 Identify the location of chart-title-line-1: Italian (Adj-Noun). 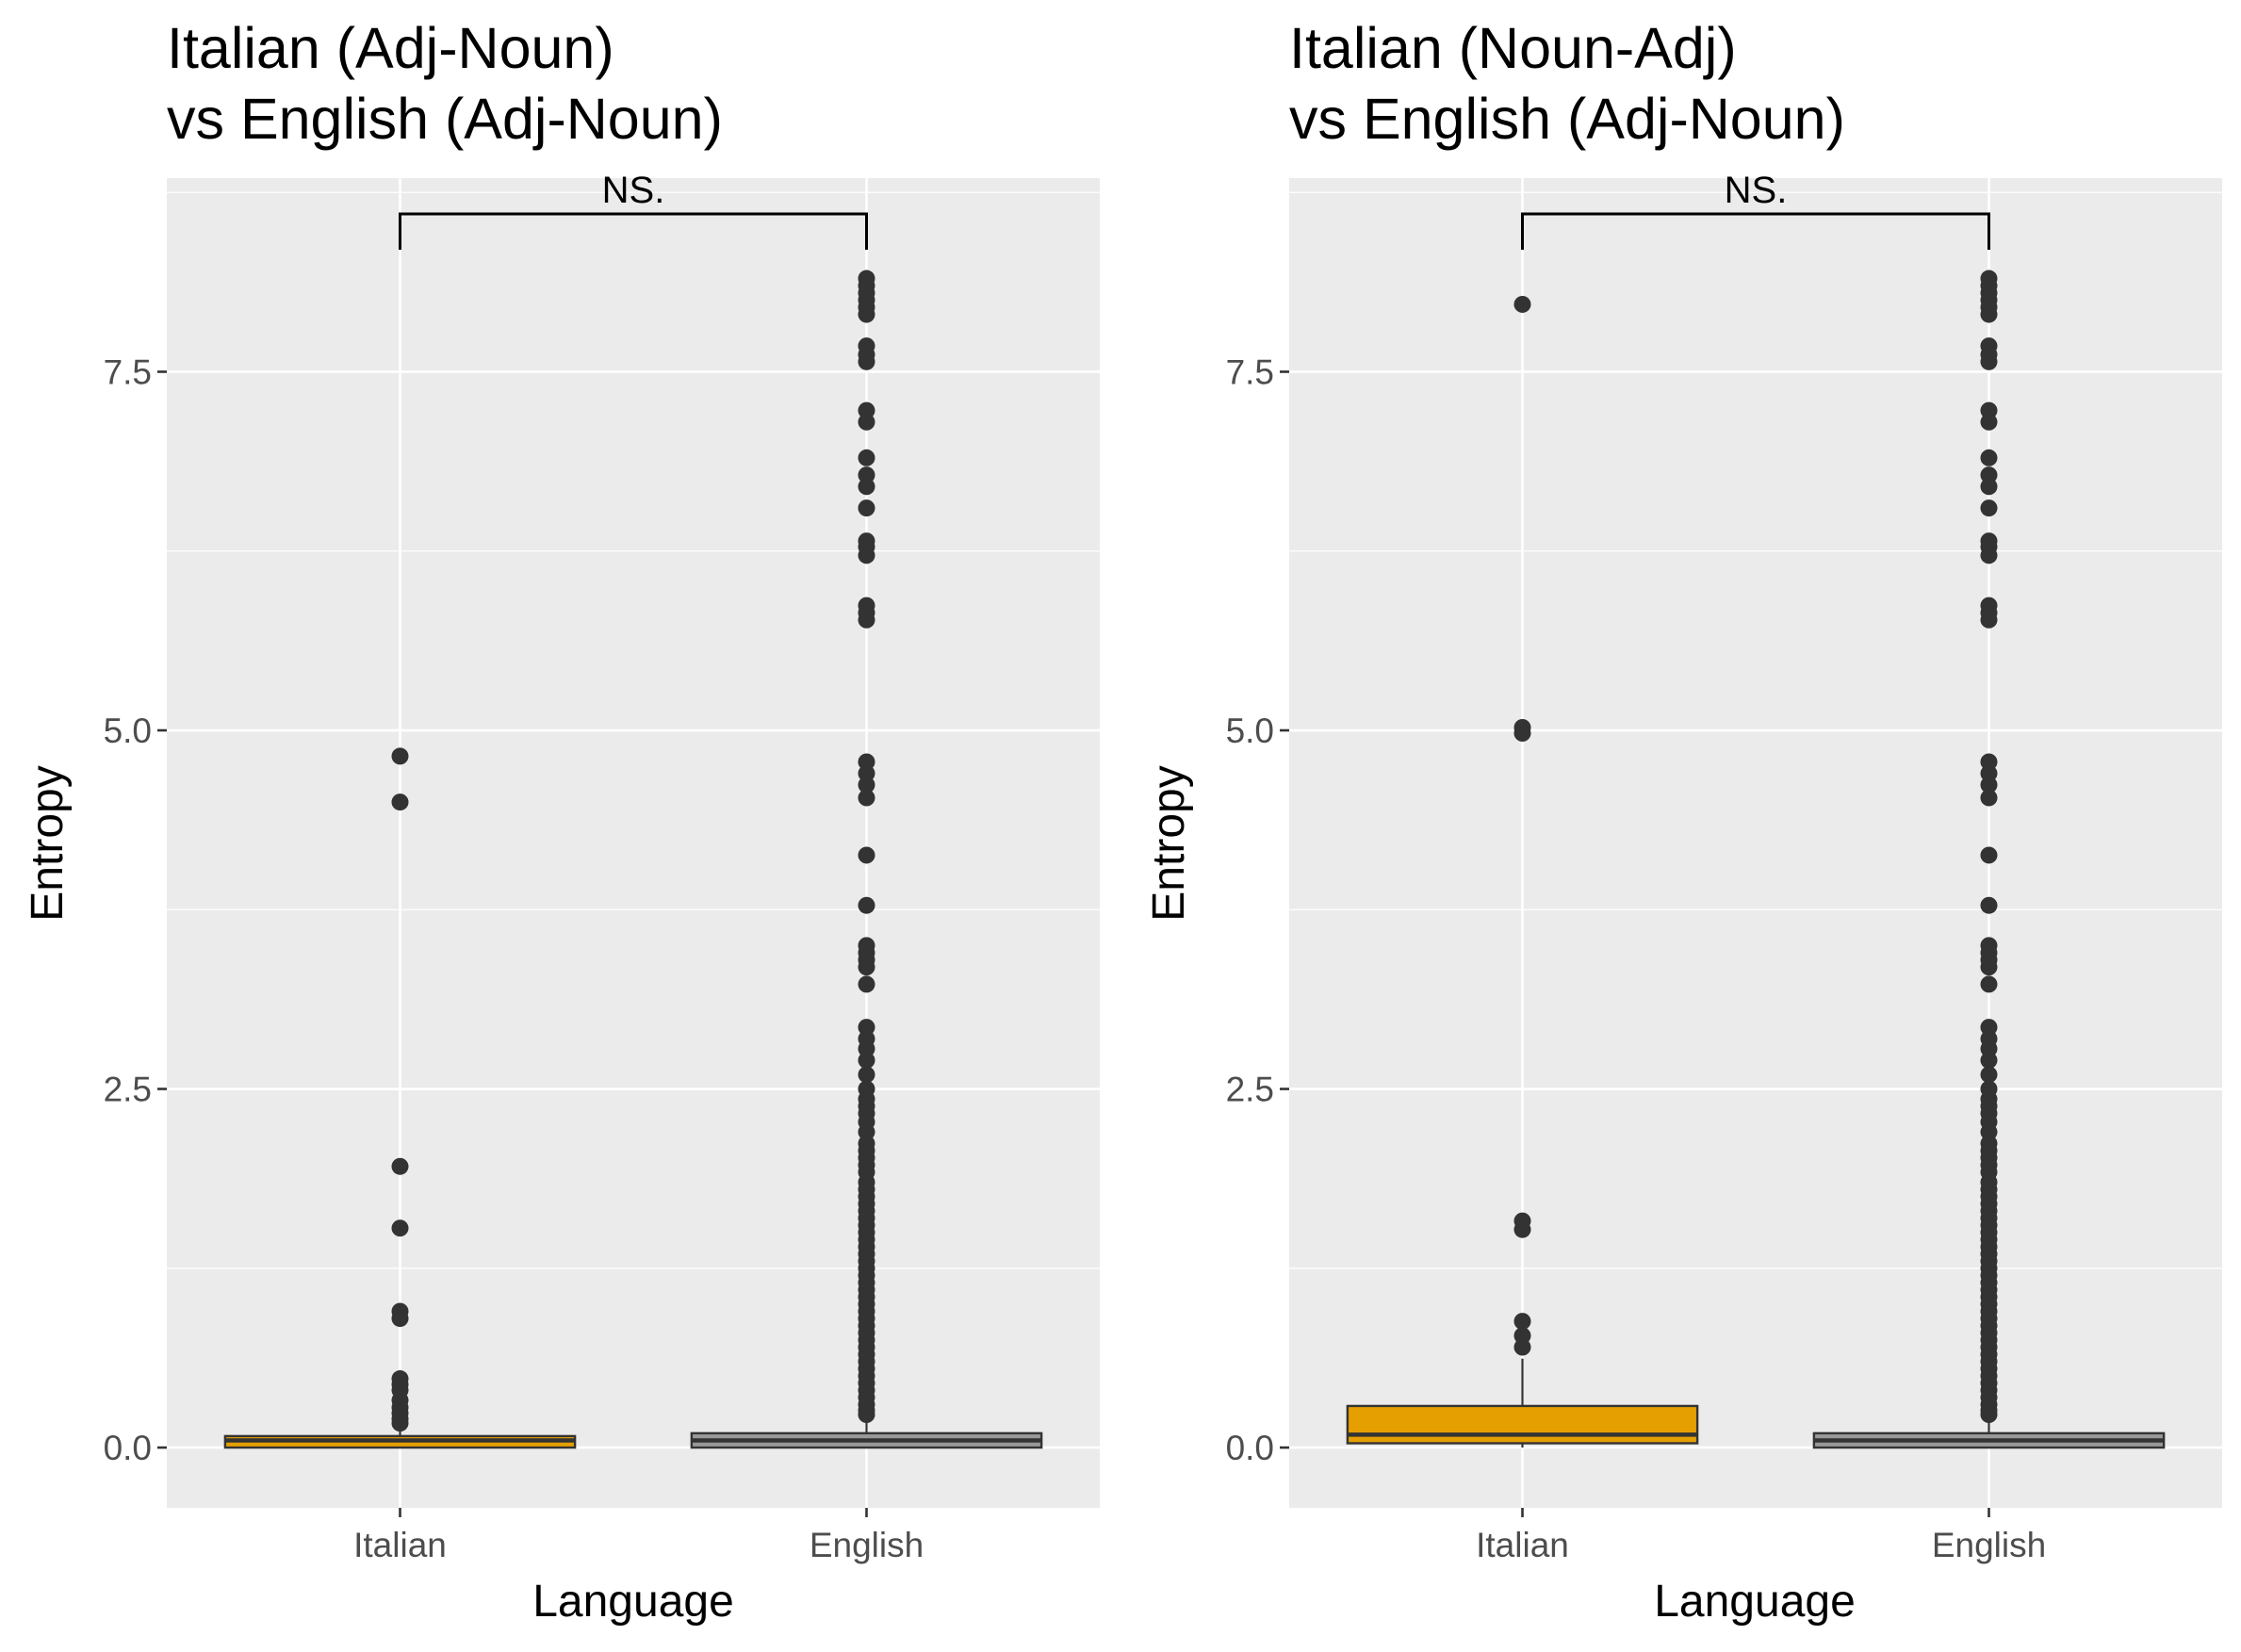
(390, 48).